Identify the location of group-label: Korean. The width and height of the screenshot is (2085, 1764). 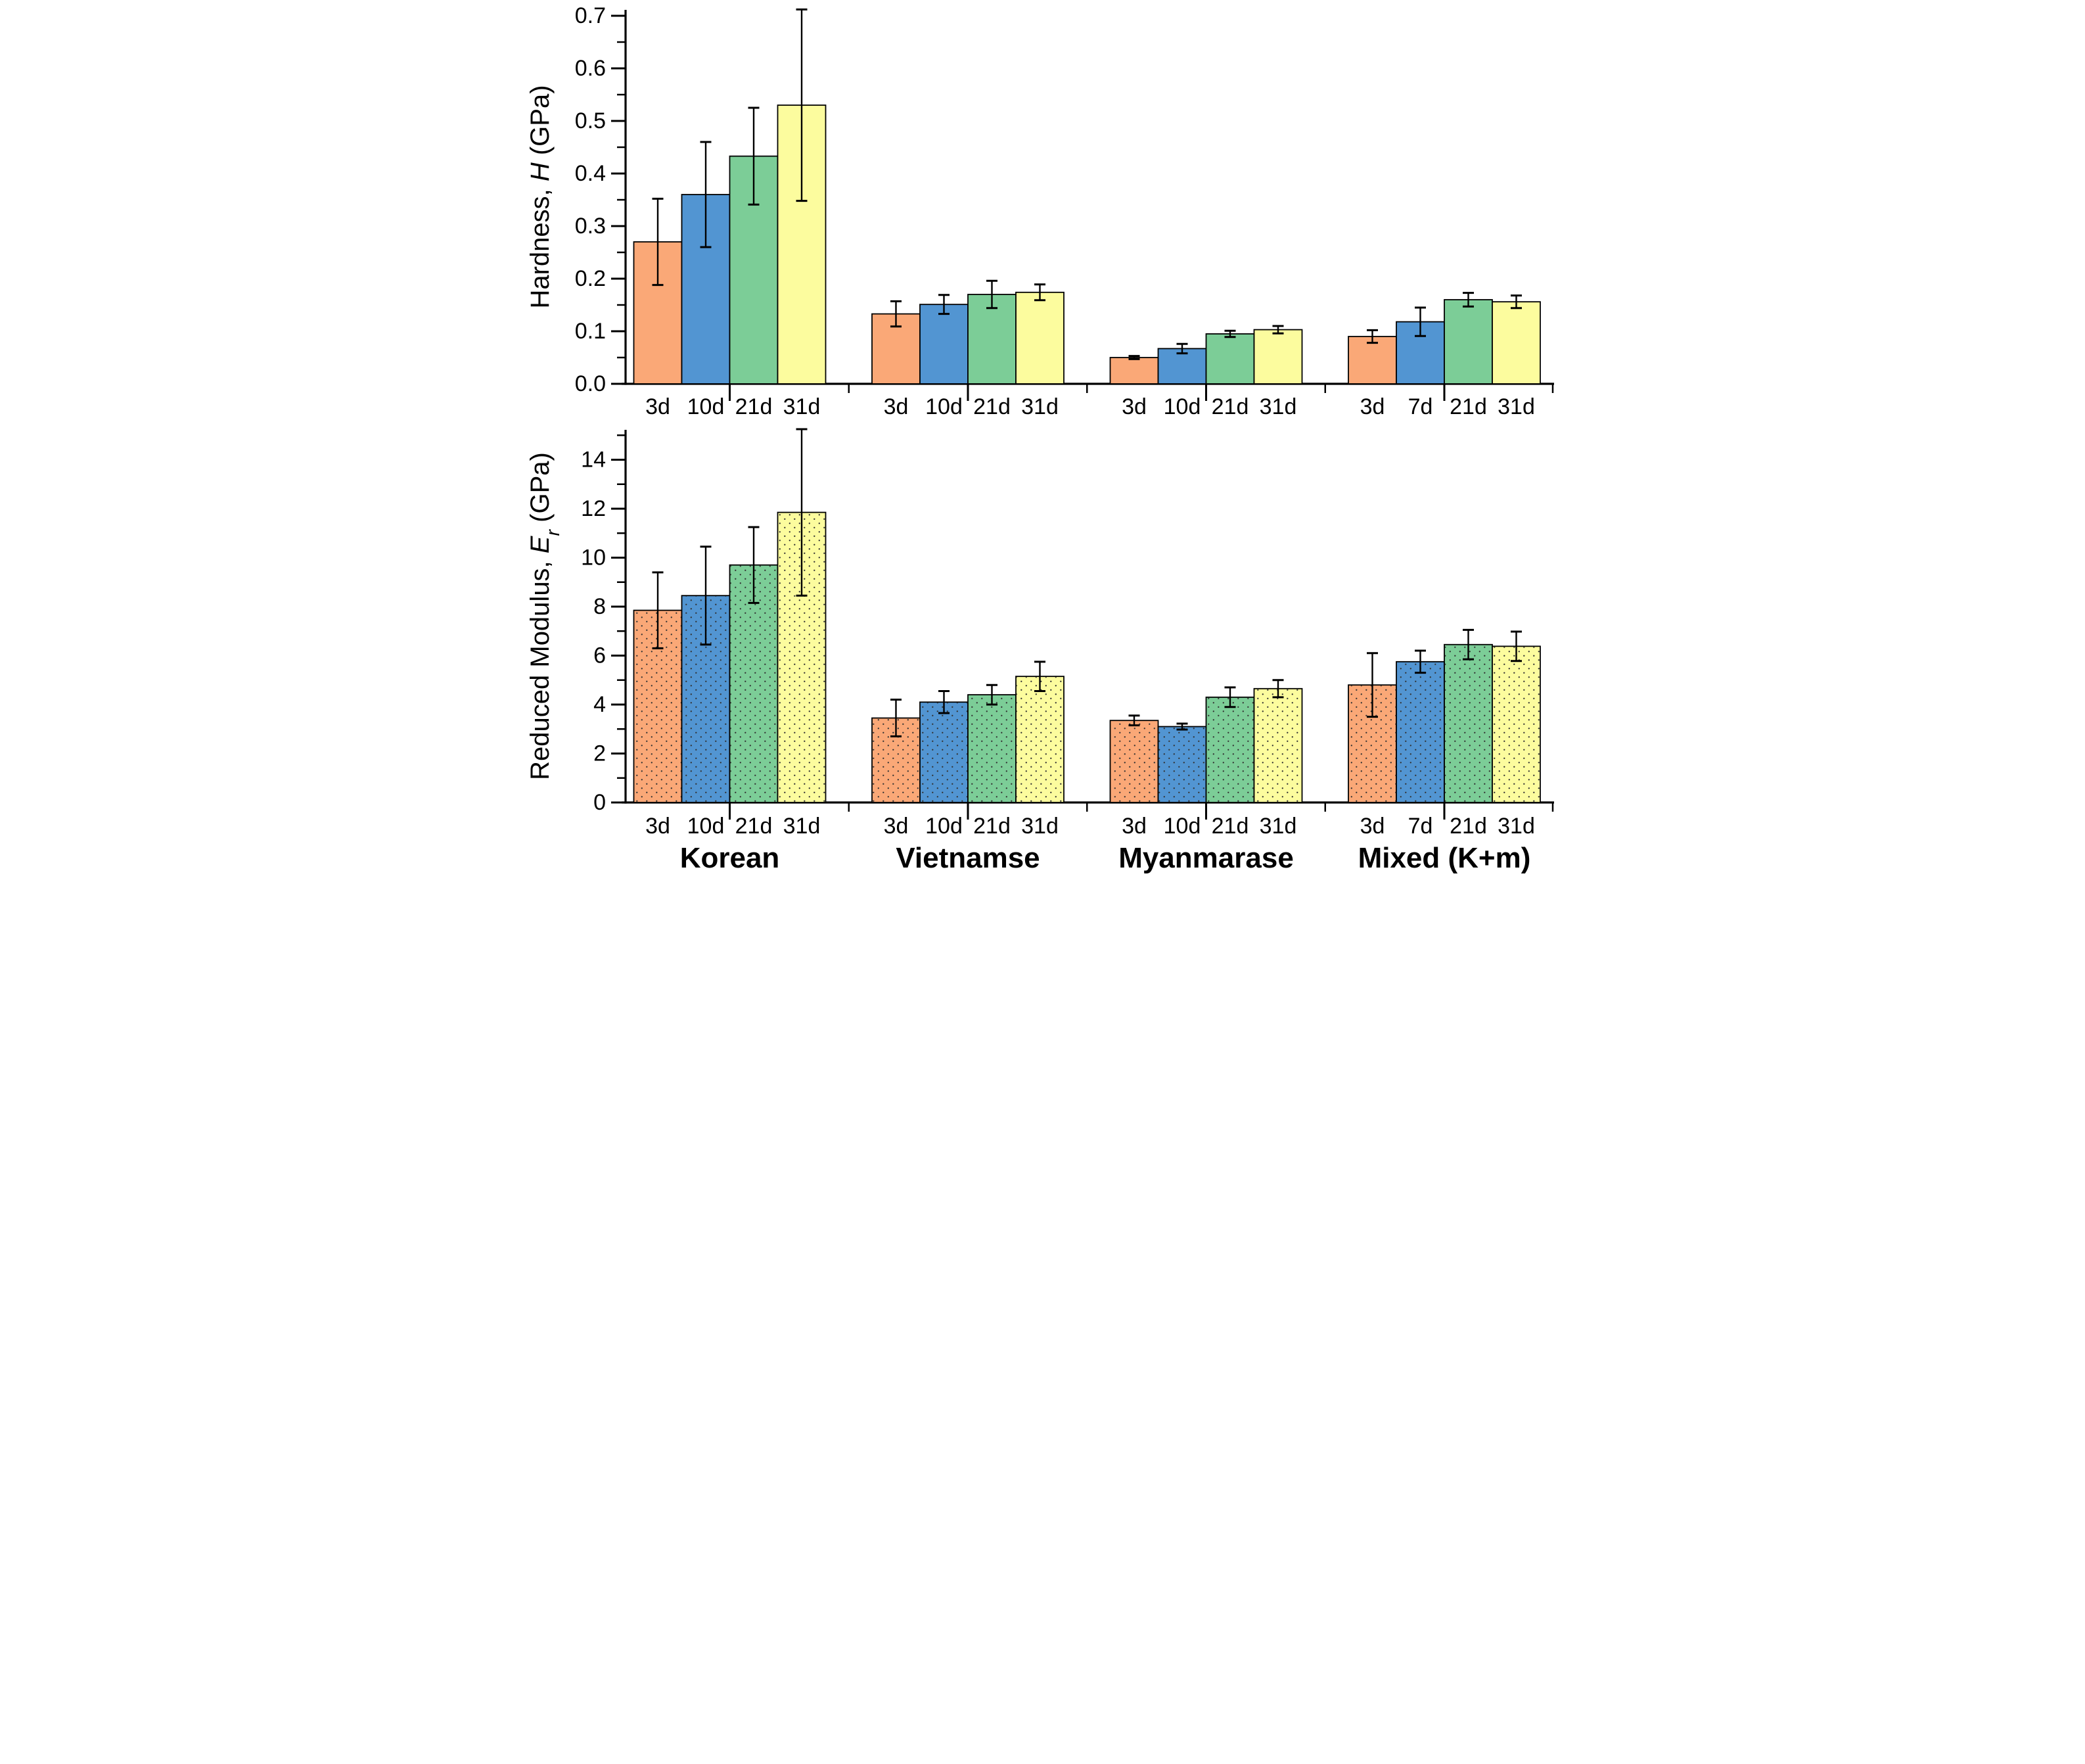
(730, 858).